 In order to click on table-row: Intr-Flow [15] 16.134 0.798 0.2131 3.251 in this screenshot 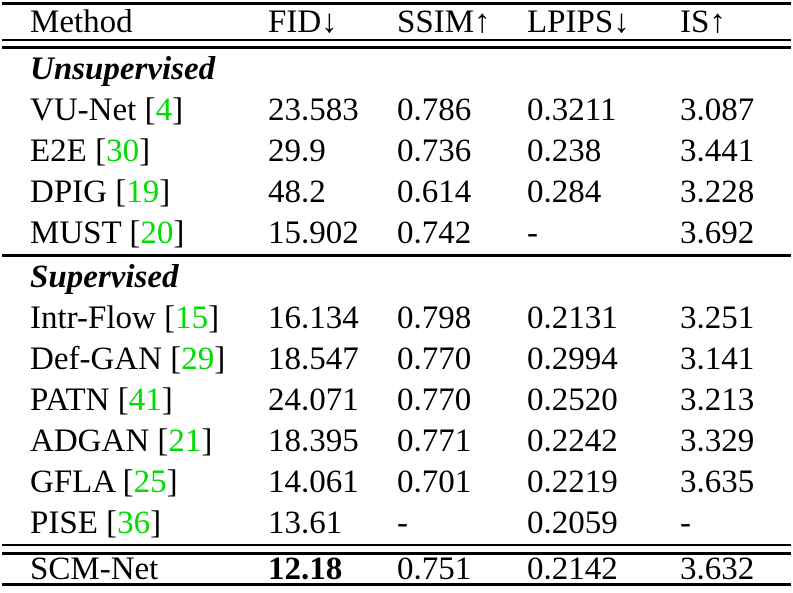, I will do `click(396, 318)`.